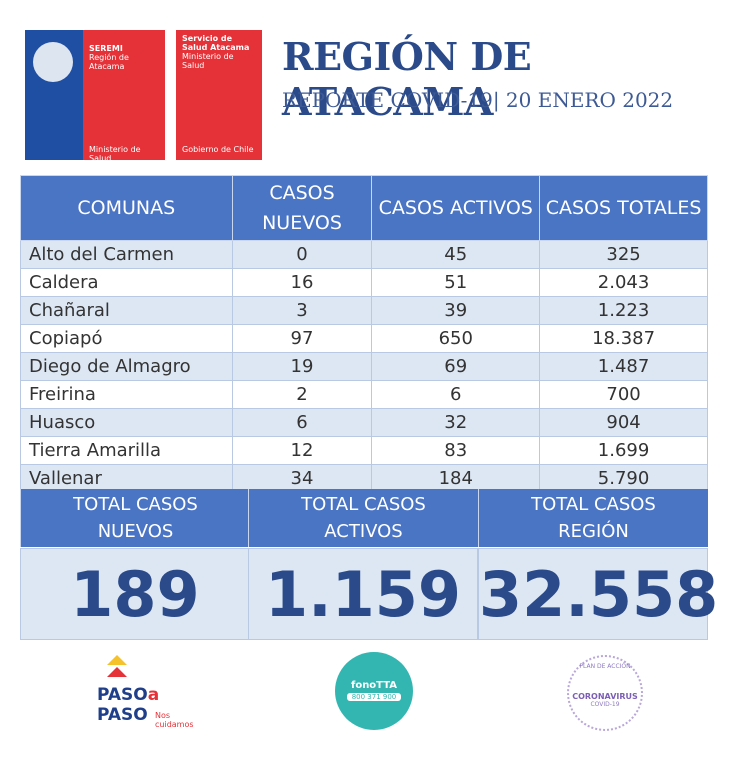 This screenshot has height=762, width=741. I want to click on table-row: Caldera 16 51 2.043, so click(364, 282).